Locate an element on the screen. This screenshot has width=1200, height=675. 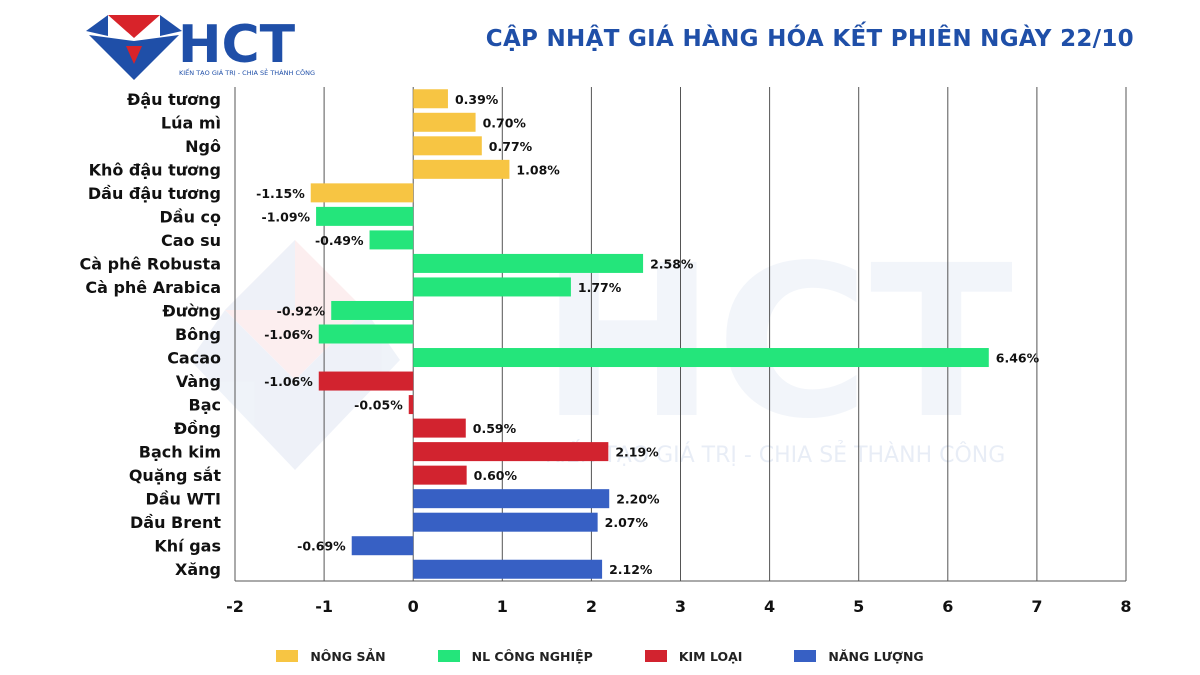
value-label: 2.58% is located at coordinates (672, 263).